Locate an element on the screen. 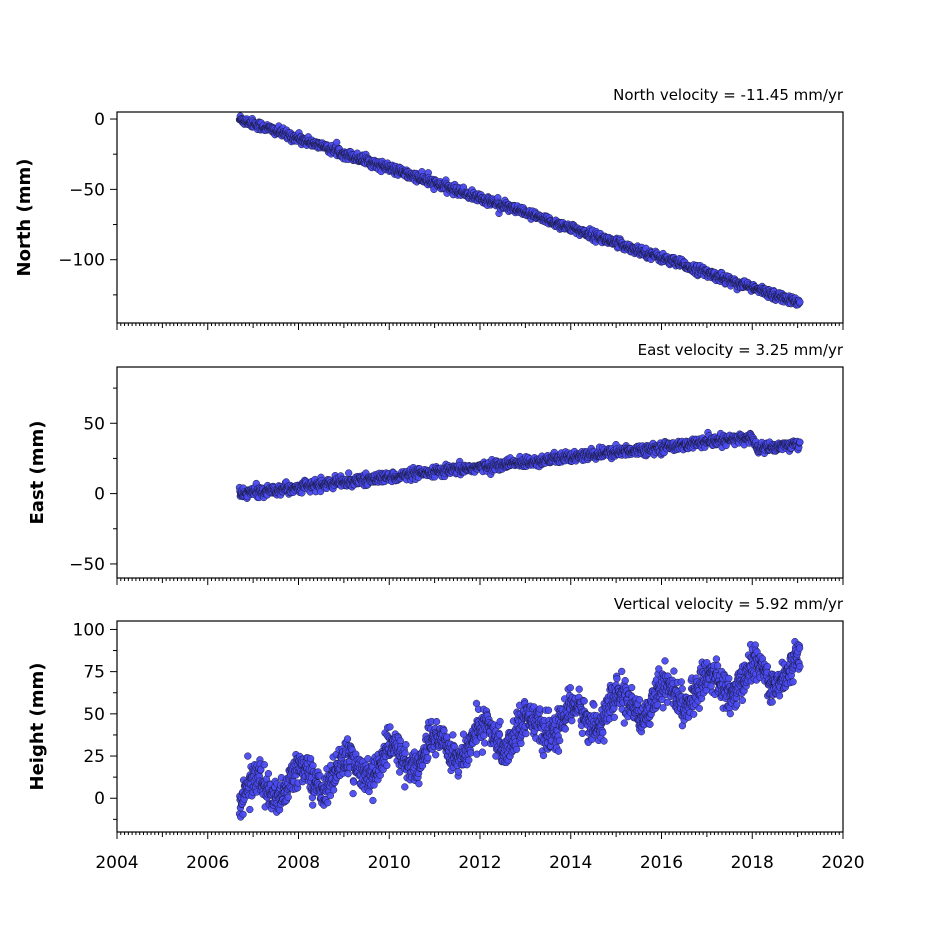 Image resolution: width=937 pixels, height=937 pixels. y-tick-label: −100 is located at coordinates (81, 261).